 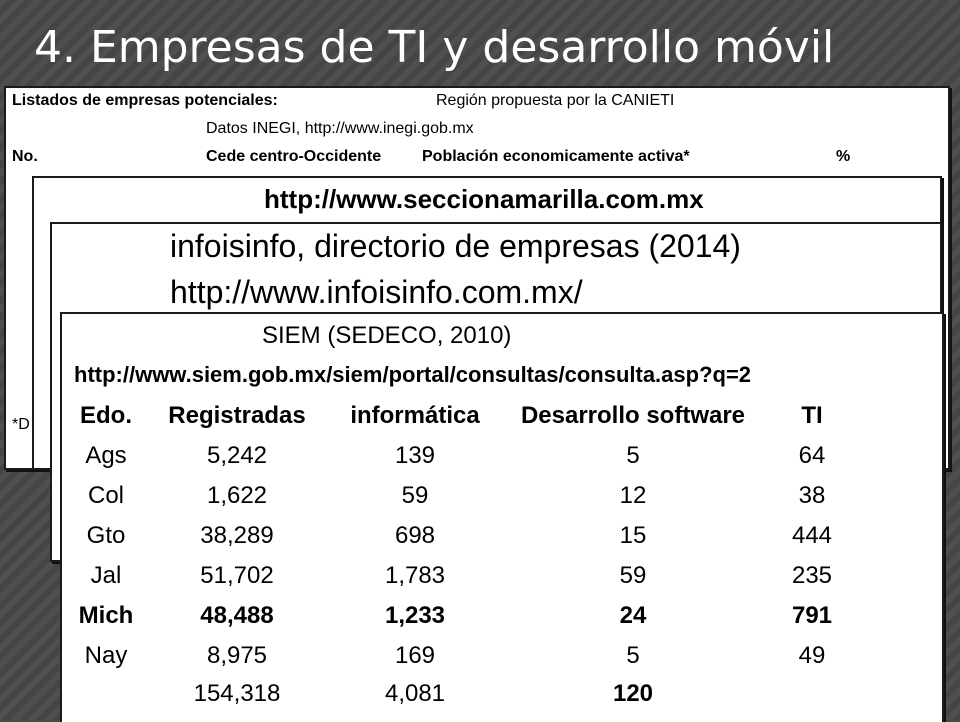 I want to click on cell-informatica: 139, so click(x=415, y=455).